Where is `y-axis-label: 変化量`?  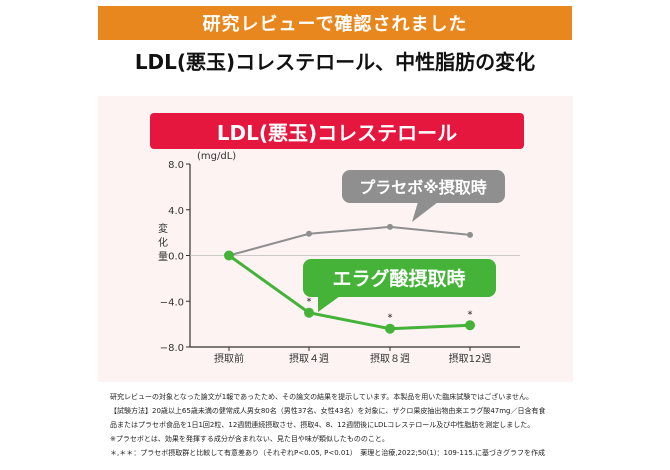
y-axis-label: 変化量 is located at coordinates (163, 242).